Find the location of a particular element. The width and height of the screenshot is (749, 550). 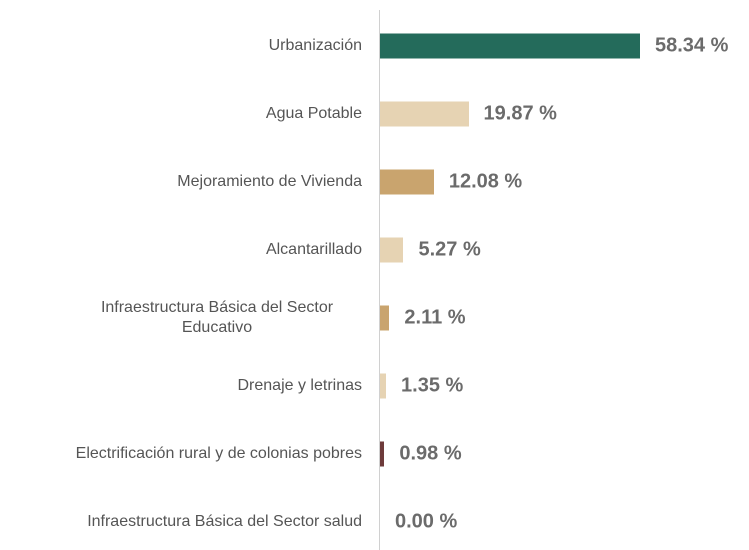

axis-line is located at coordinates (379, 280).